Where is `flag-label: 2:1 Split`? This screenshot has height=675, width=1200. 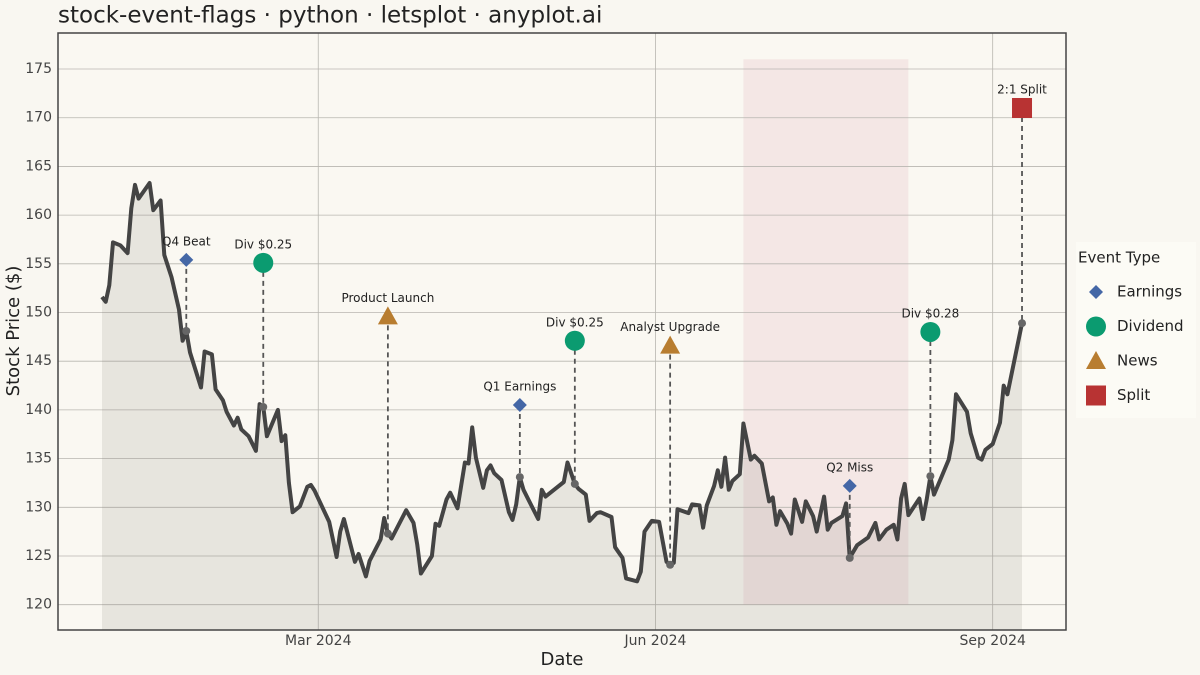
flag-label: 2:1 Split is located at coordinates (1022, 89).